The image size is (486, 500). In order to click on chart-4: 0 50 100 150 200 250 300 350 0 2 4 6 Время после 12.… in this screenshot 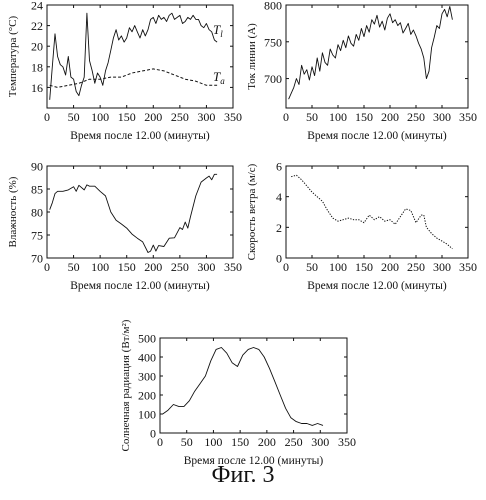, I will do `click(361, 226)`.